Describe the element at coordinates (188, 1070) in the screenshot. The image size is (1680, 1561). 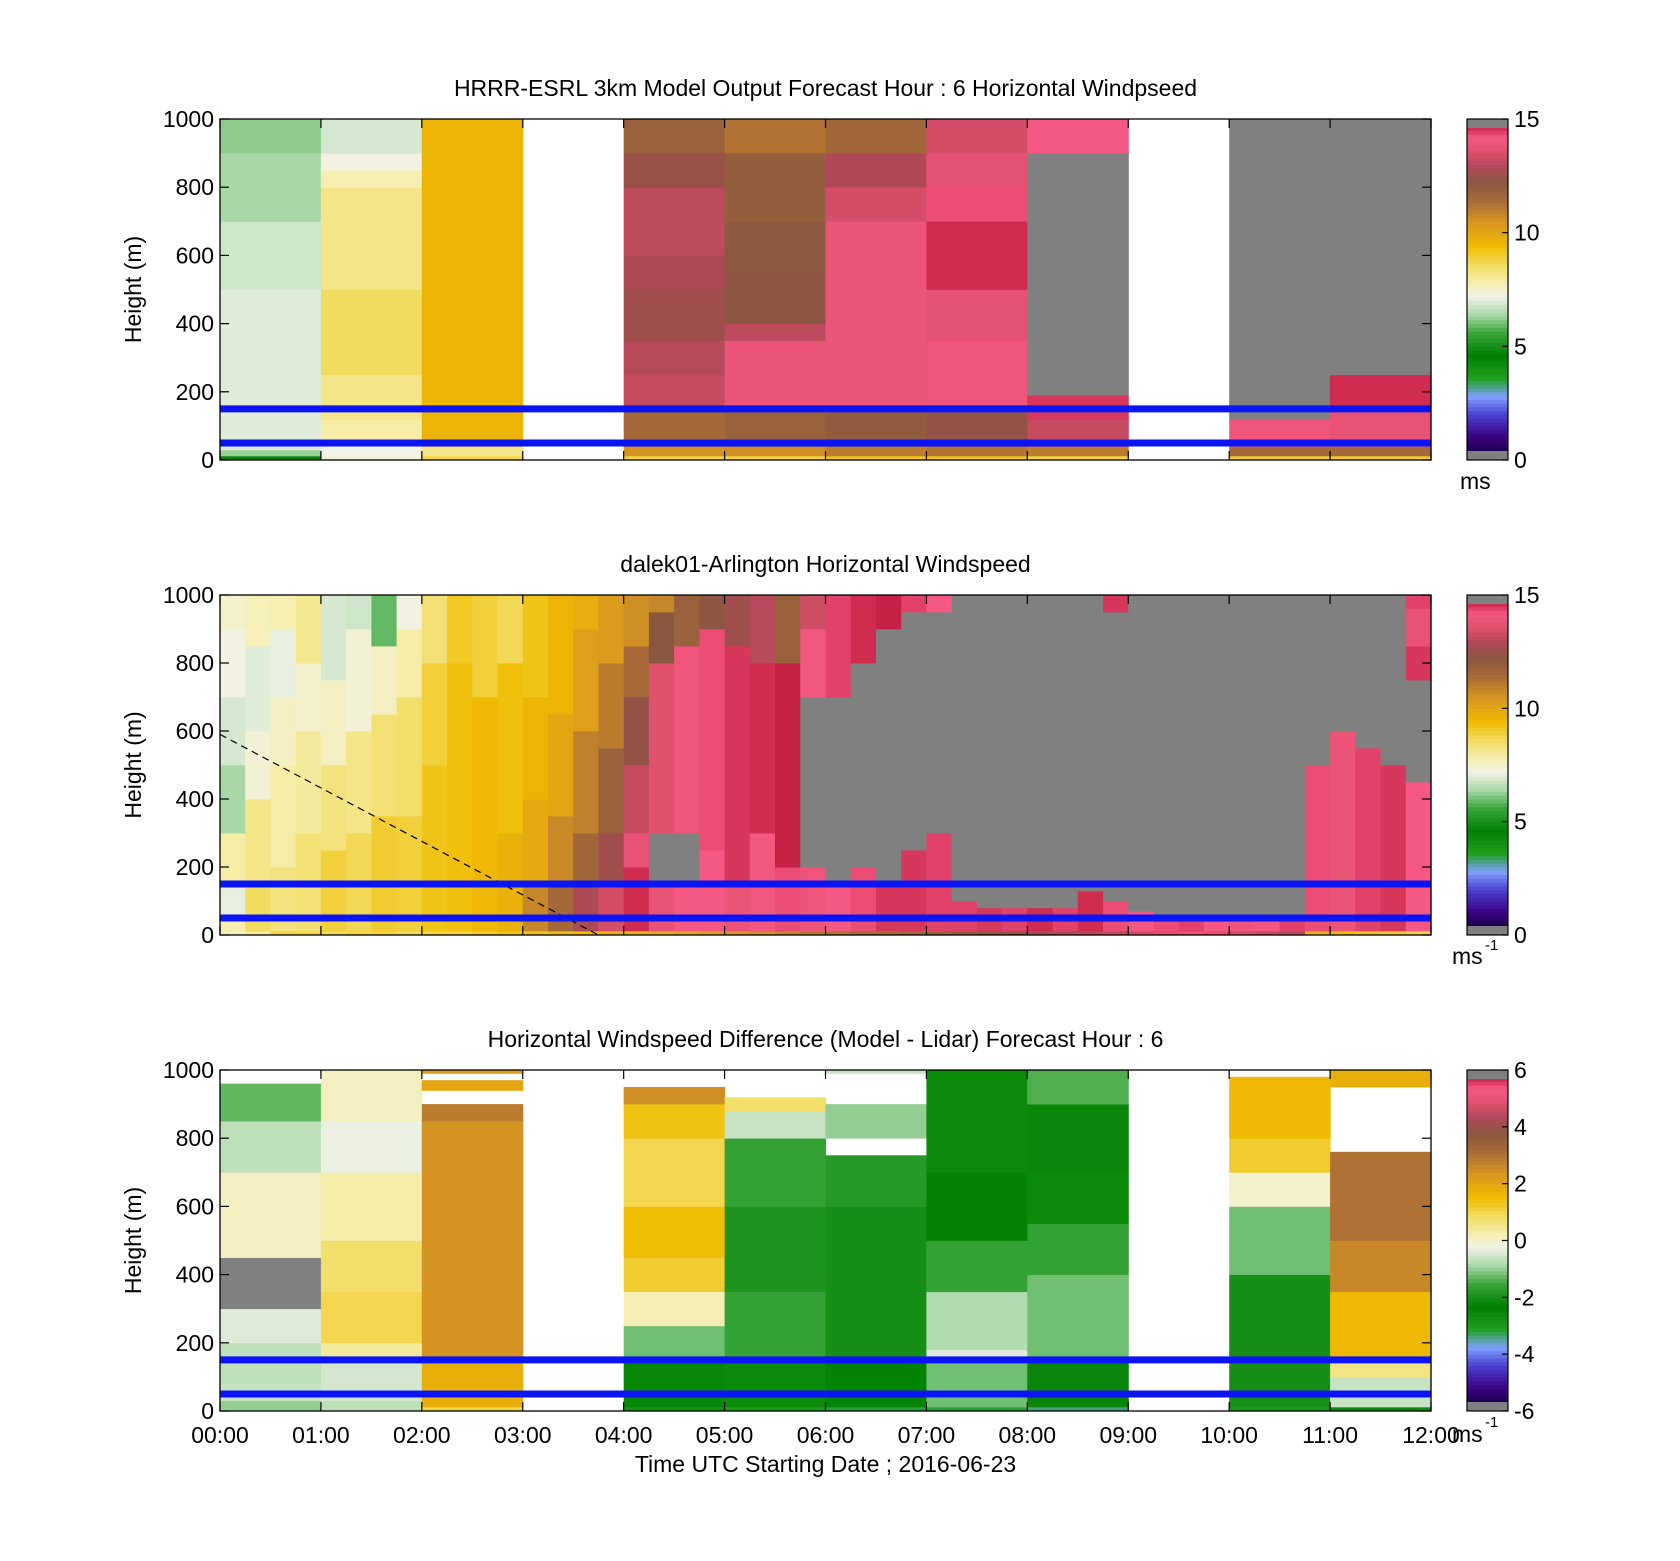
I see `y-tick-label: 1000` at that location.